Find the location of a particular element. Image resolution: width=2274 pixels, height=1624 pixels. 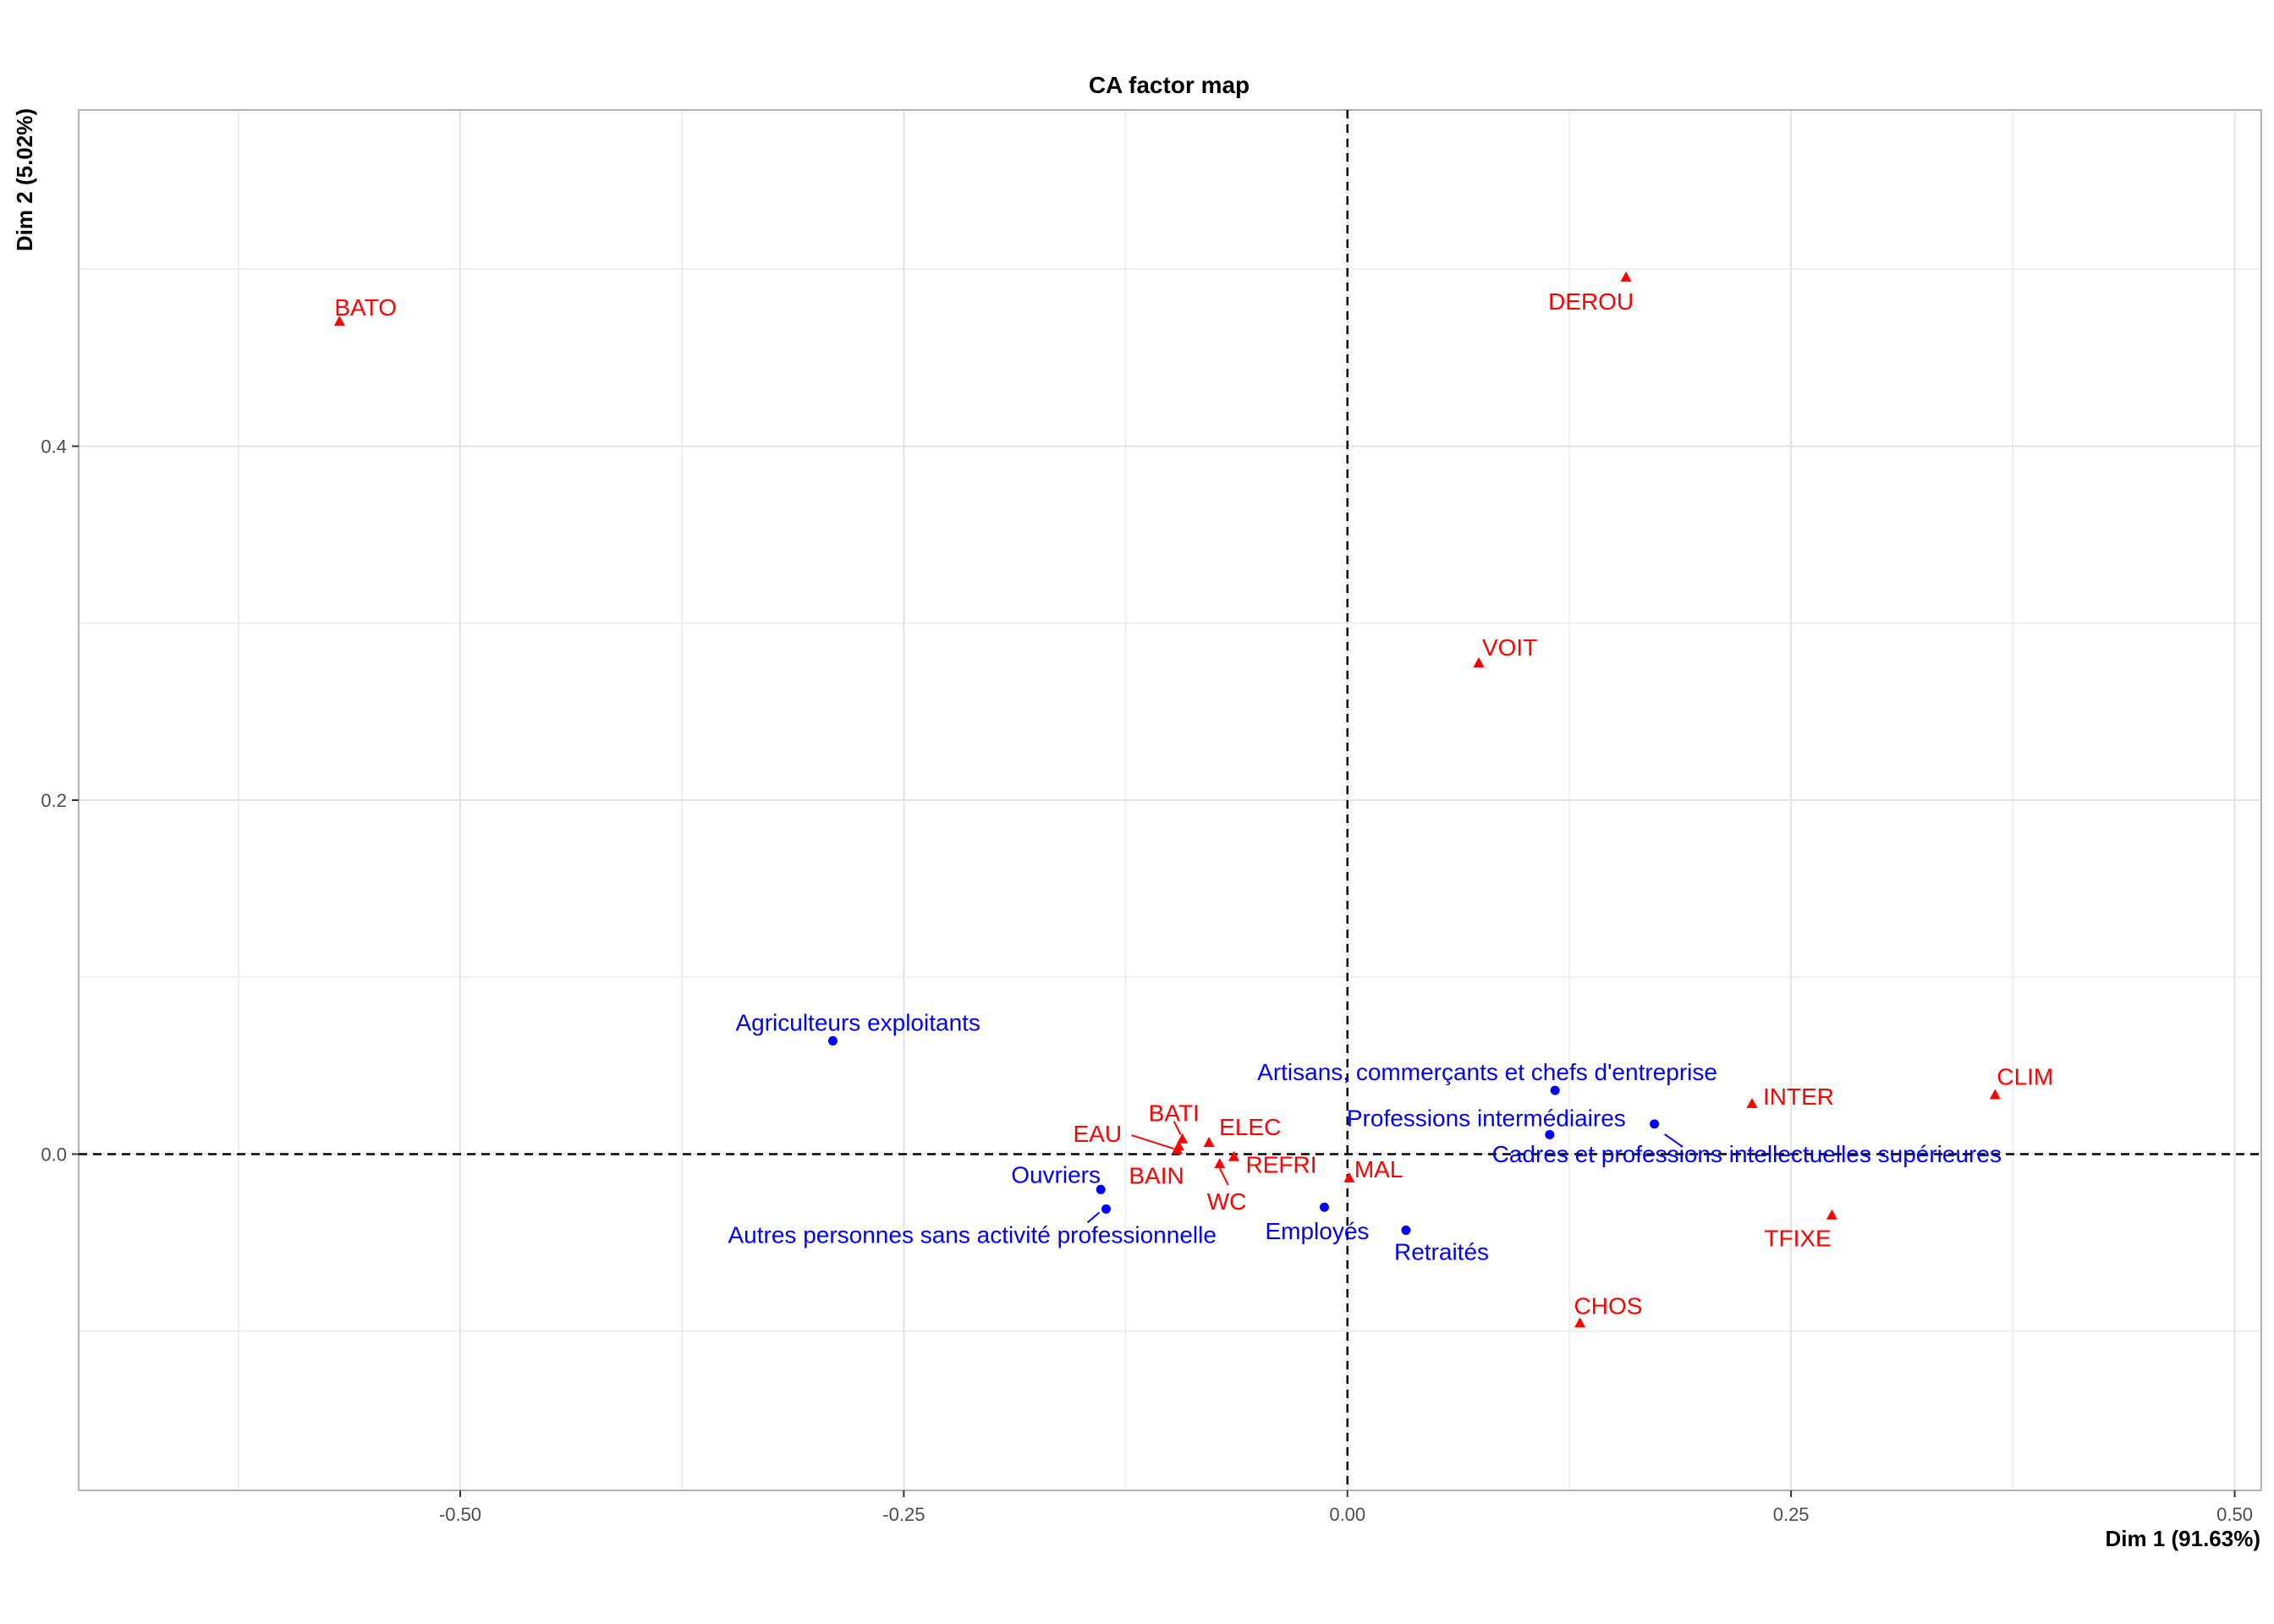

row-point-label: Ouvriers is located at coordinates (1056, 1174).